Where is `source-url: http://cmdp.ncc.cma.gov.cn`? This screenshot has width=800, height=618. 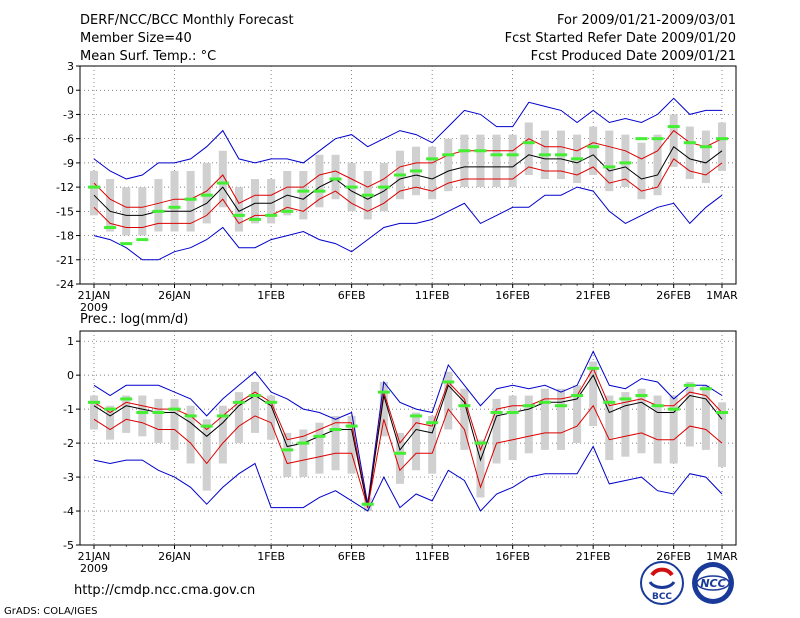
source-url: http://cmdp.ncc.cma.gov.cn is located at coordinates (164, 590).